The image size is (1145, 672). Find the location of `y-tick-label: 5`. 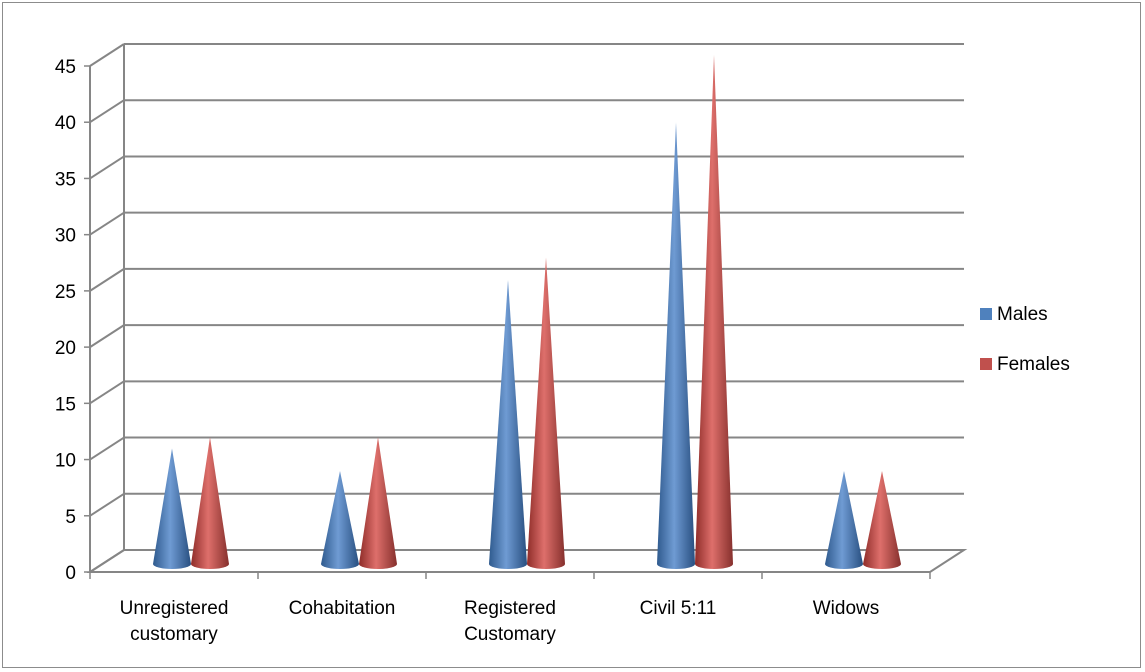

y-tick-label: 5 is located at coordinates (70, 517).